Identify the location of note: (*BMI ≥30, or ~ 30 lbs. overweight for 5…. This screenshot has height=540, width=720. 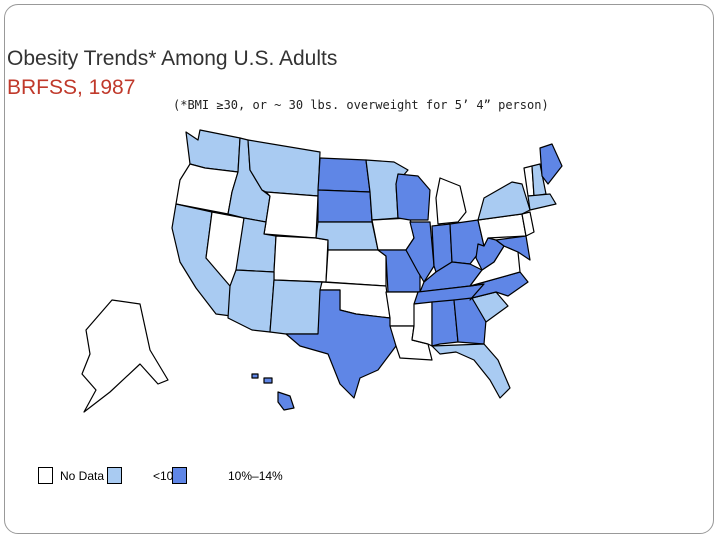
(361, 105).